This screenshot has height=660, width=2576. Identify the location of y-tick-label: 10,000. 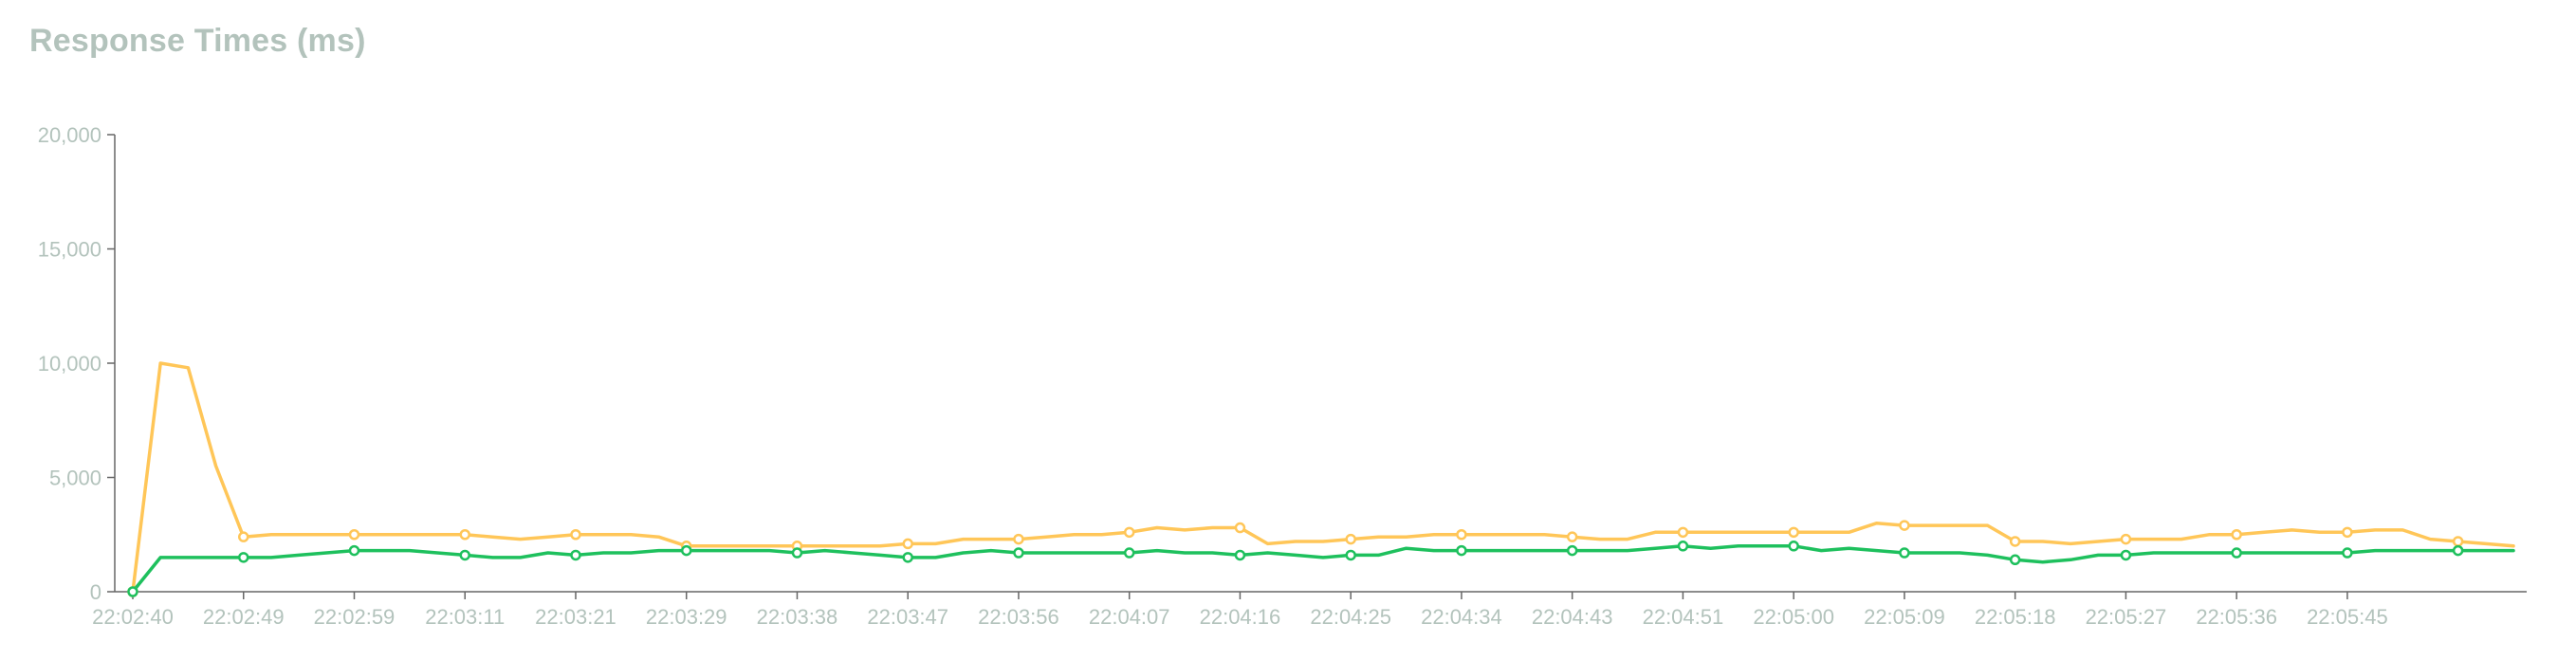
(69, 364).